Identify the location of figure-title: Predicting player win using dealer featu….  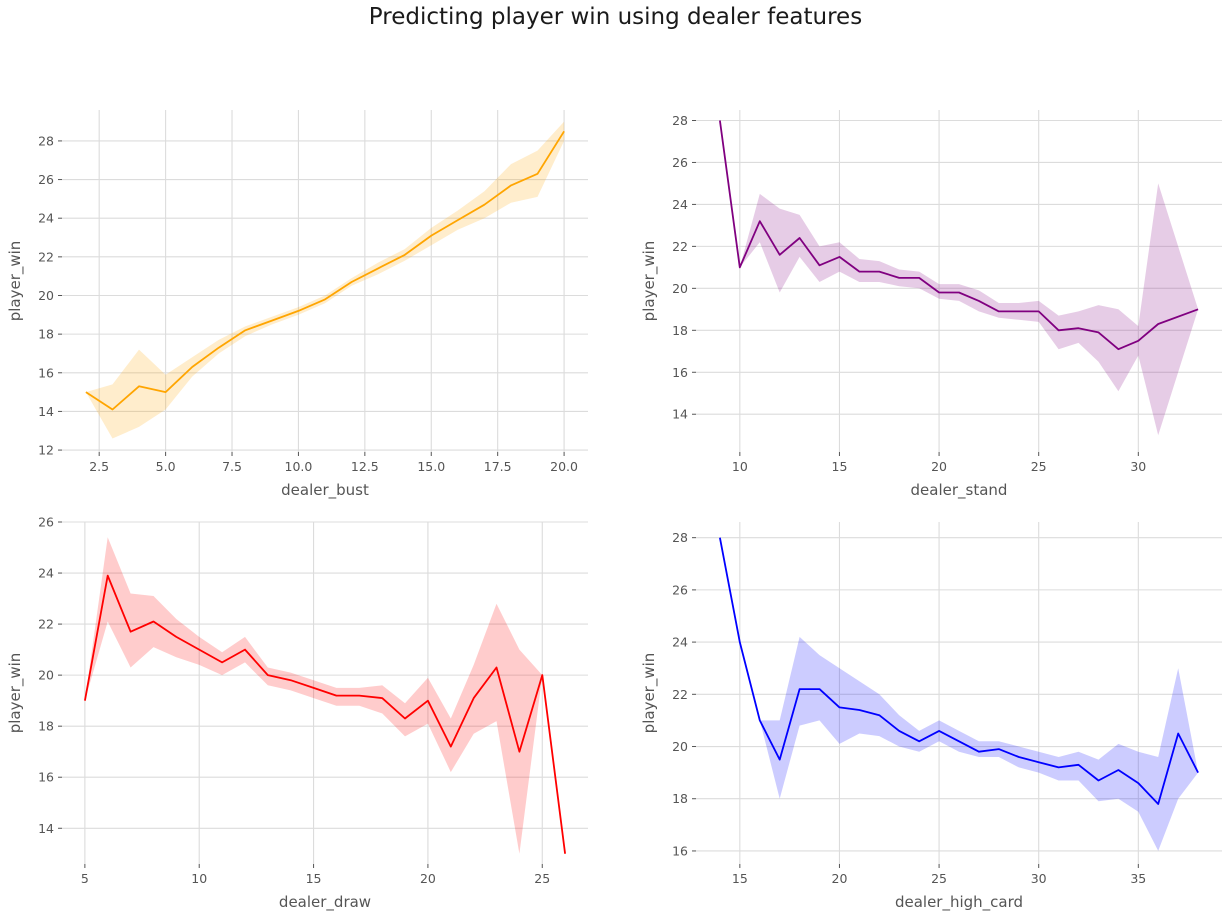
(615, 17).